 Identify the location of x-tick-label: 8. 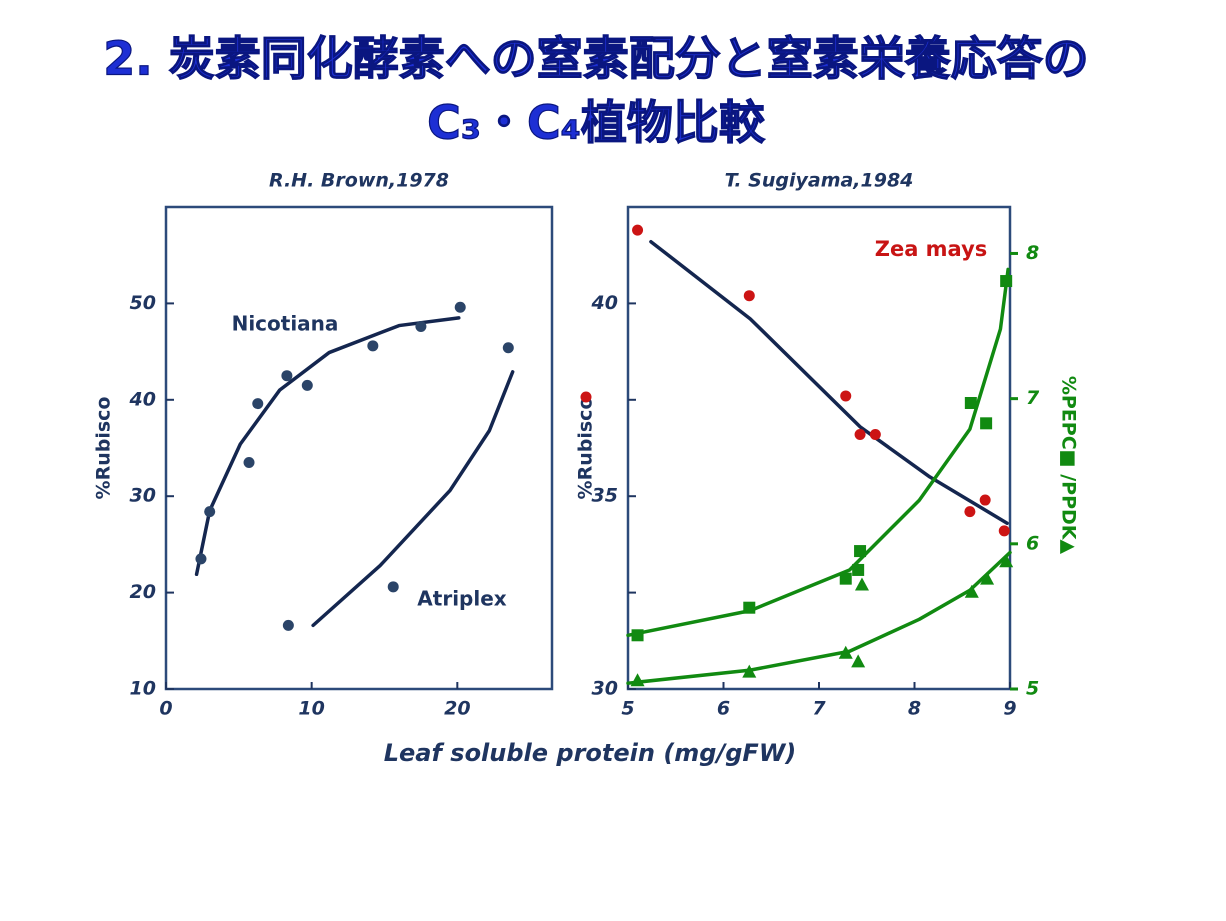
(914, 709).